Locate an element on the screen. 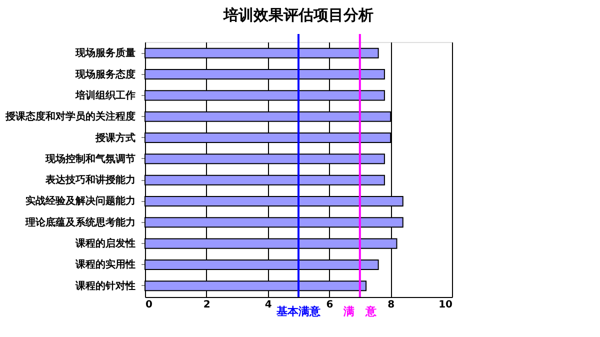 Image resolution: width=600 pixels, height=337 pixels. x-tick-label: 0 is located at coordinates (149, 305).